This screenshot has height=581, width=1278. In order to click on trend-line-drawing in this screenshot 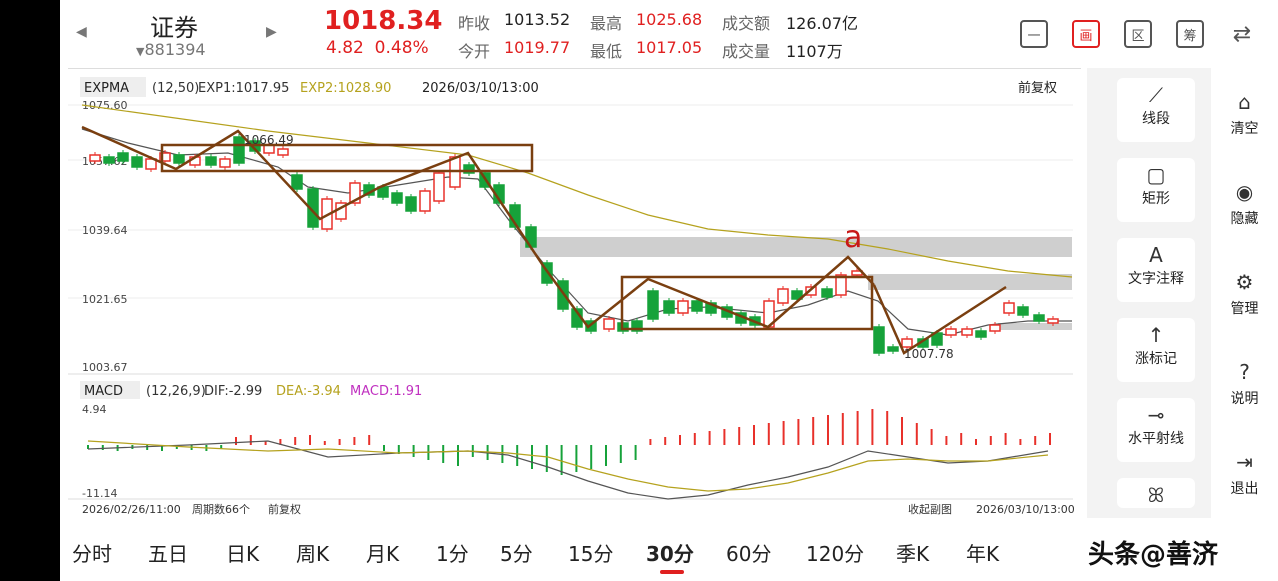, I will do `click(313, 196)`.